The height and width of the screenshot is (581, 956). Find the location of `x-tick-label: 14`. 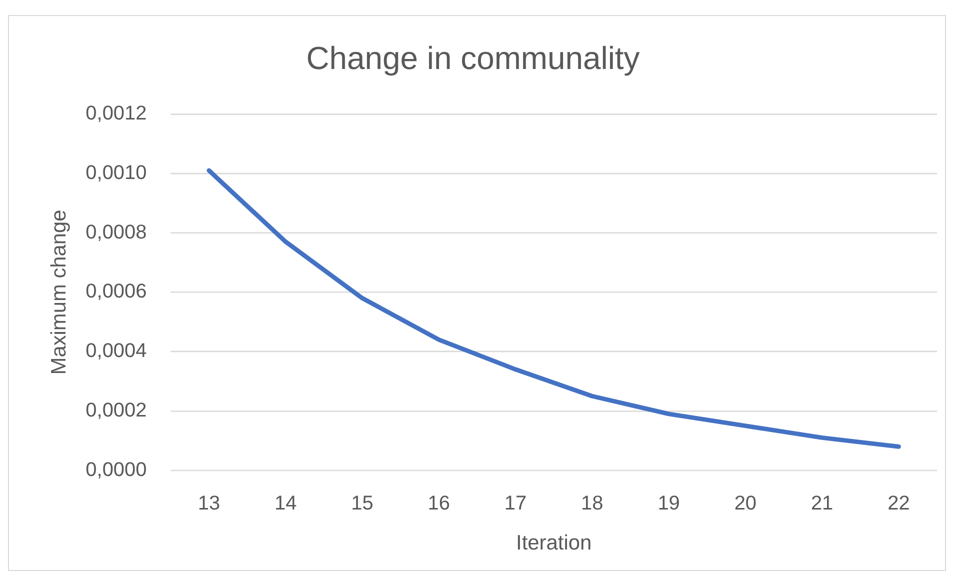

x-tick-label: 14 is located at coordinates (285, 503).